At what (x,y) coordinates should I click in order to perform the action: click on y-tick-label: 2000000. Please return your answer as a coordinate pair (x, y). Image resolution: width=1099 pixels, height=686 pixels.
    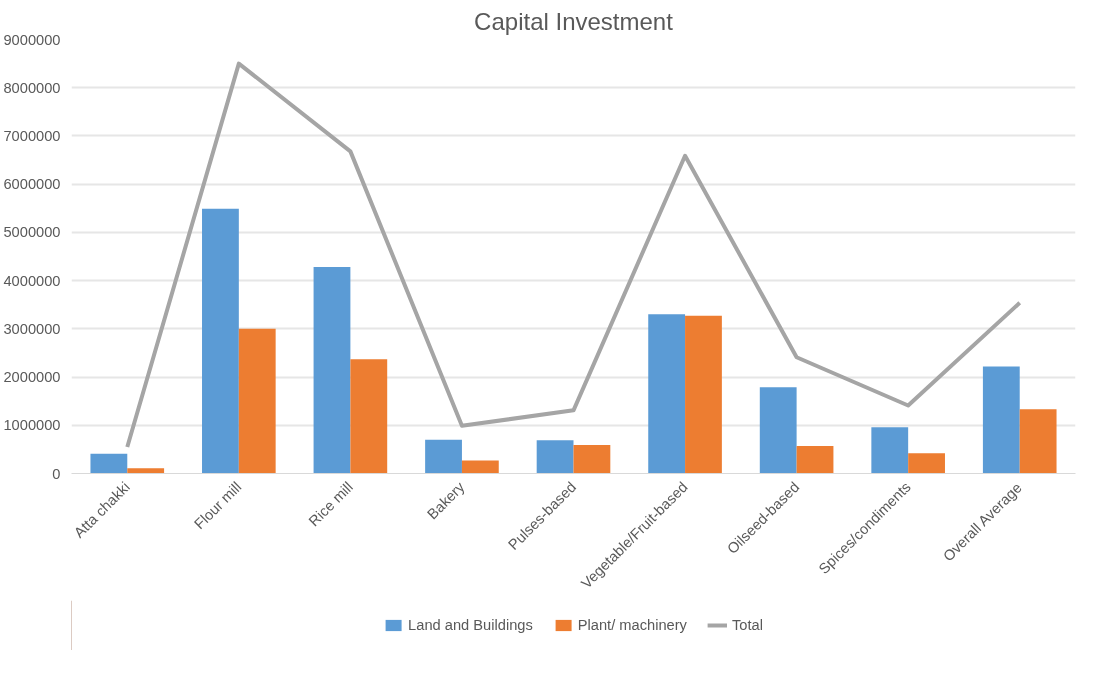
    Looking at the image, I should click on (32, 377).